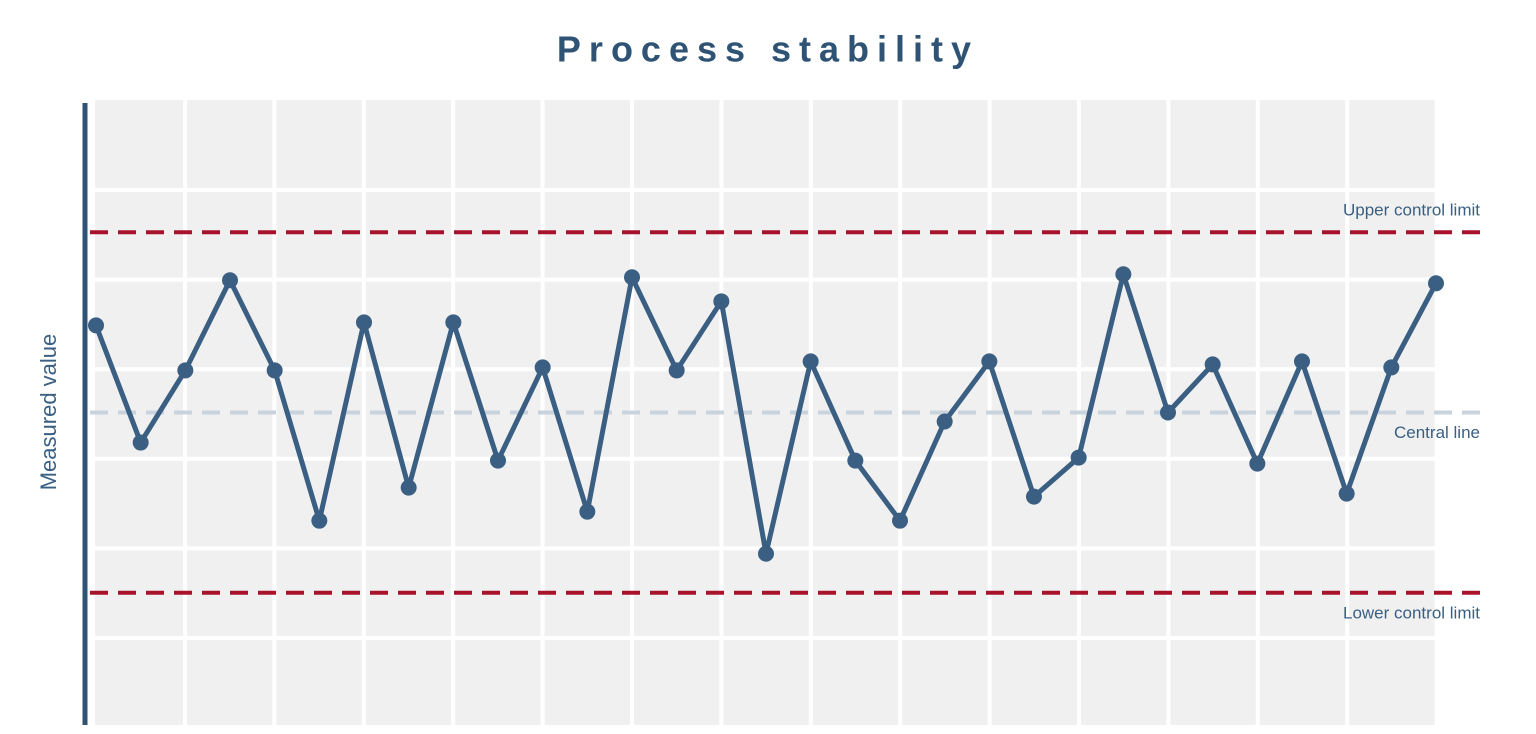  Describe the element at coordinates (768, 49) in the screenshot. I see `chart-title: Process stability` at that location.